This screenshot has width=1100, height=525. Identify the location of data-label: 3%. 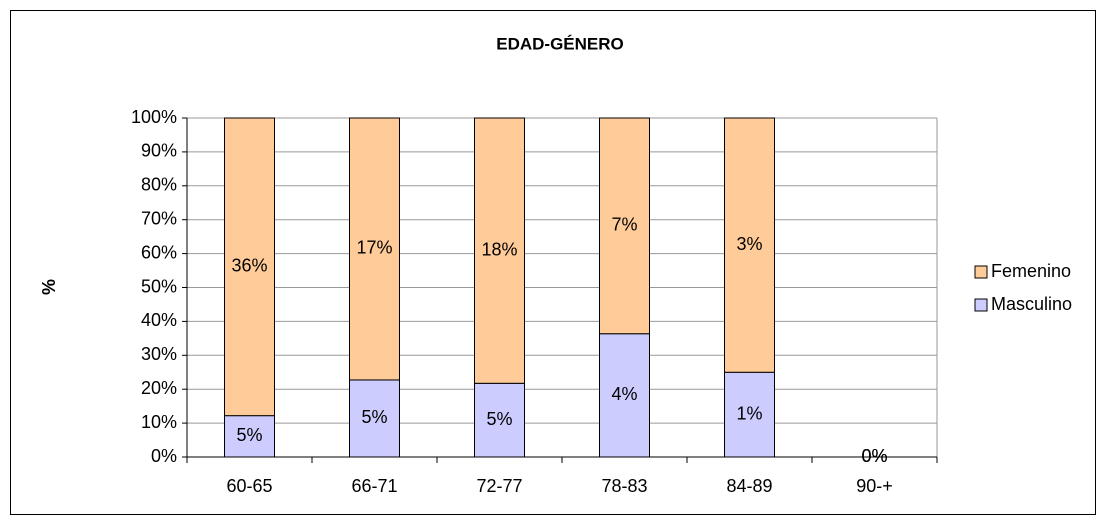
(749, 244).